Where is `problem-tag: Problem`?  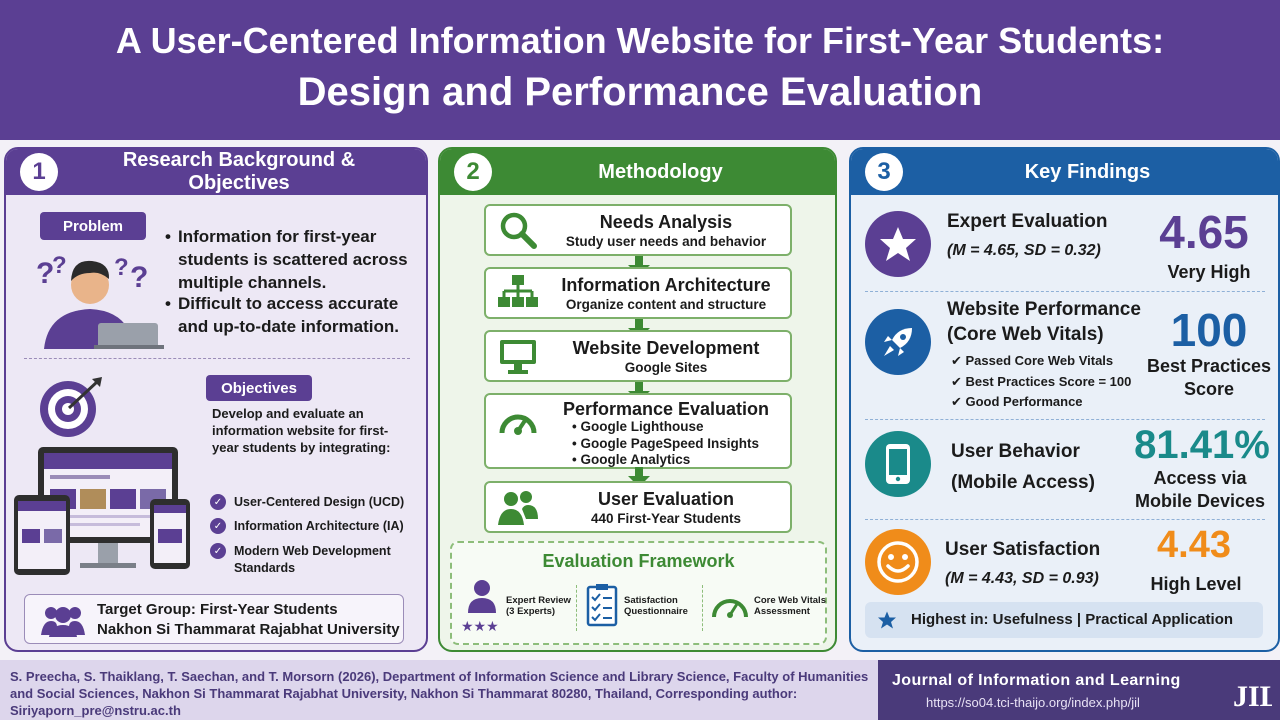 problem-tag: Problem is located at coordinates (93, 226).